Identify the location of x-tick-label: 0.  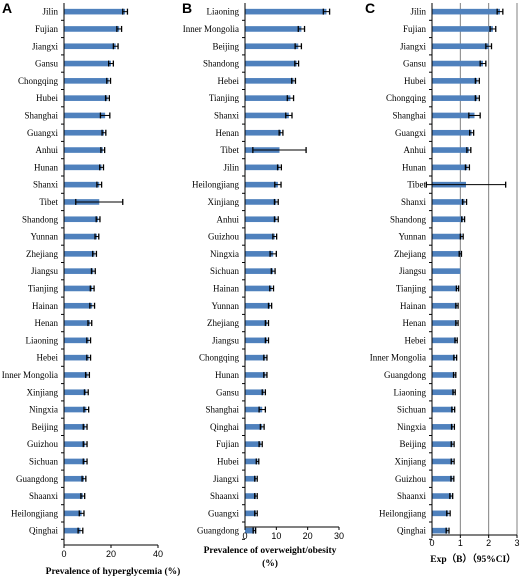
(244, 536).